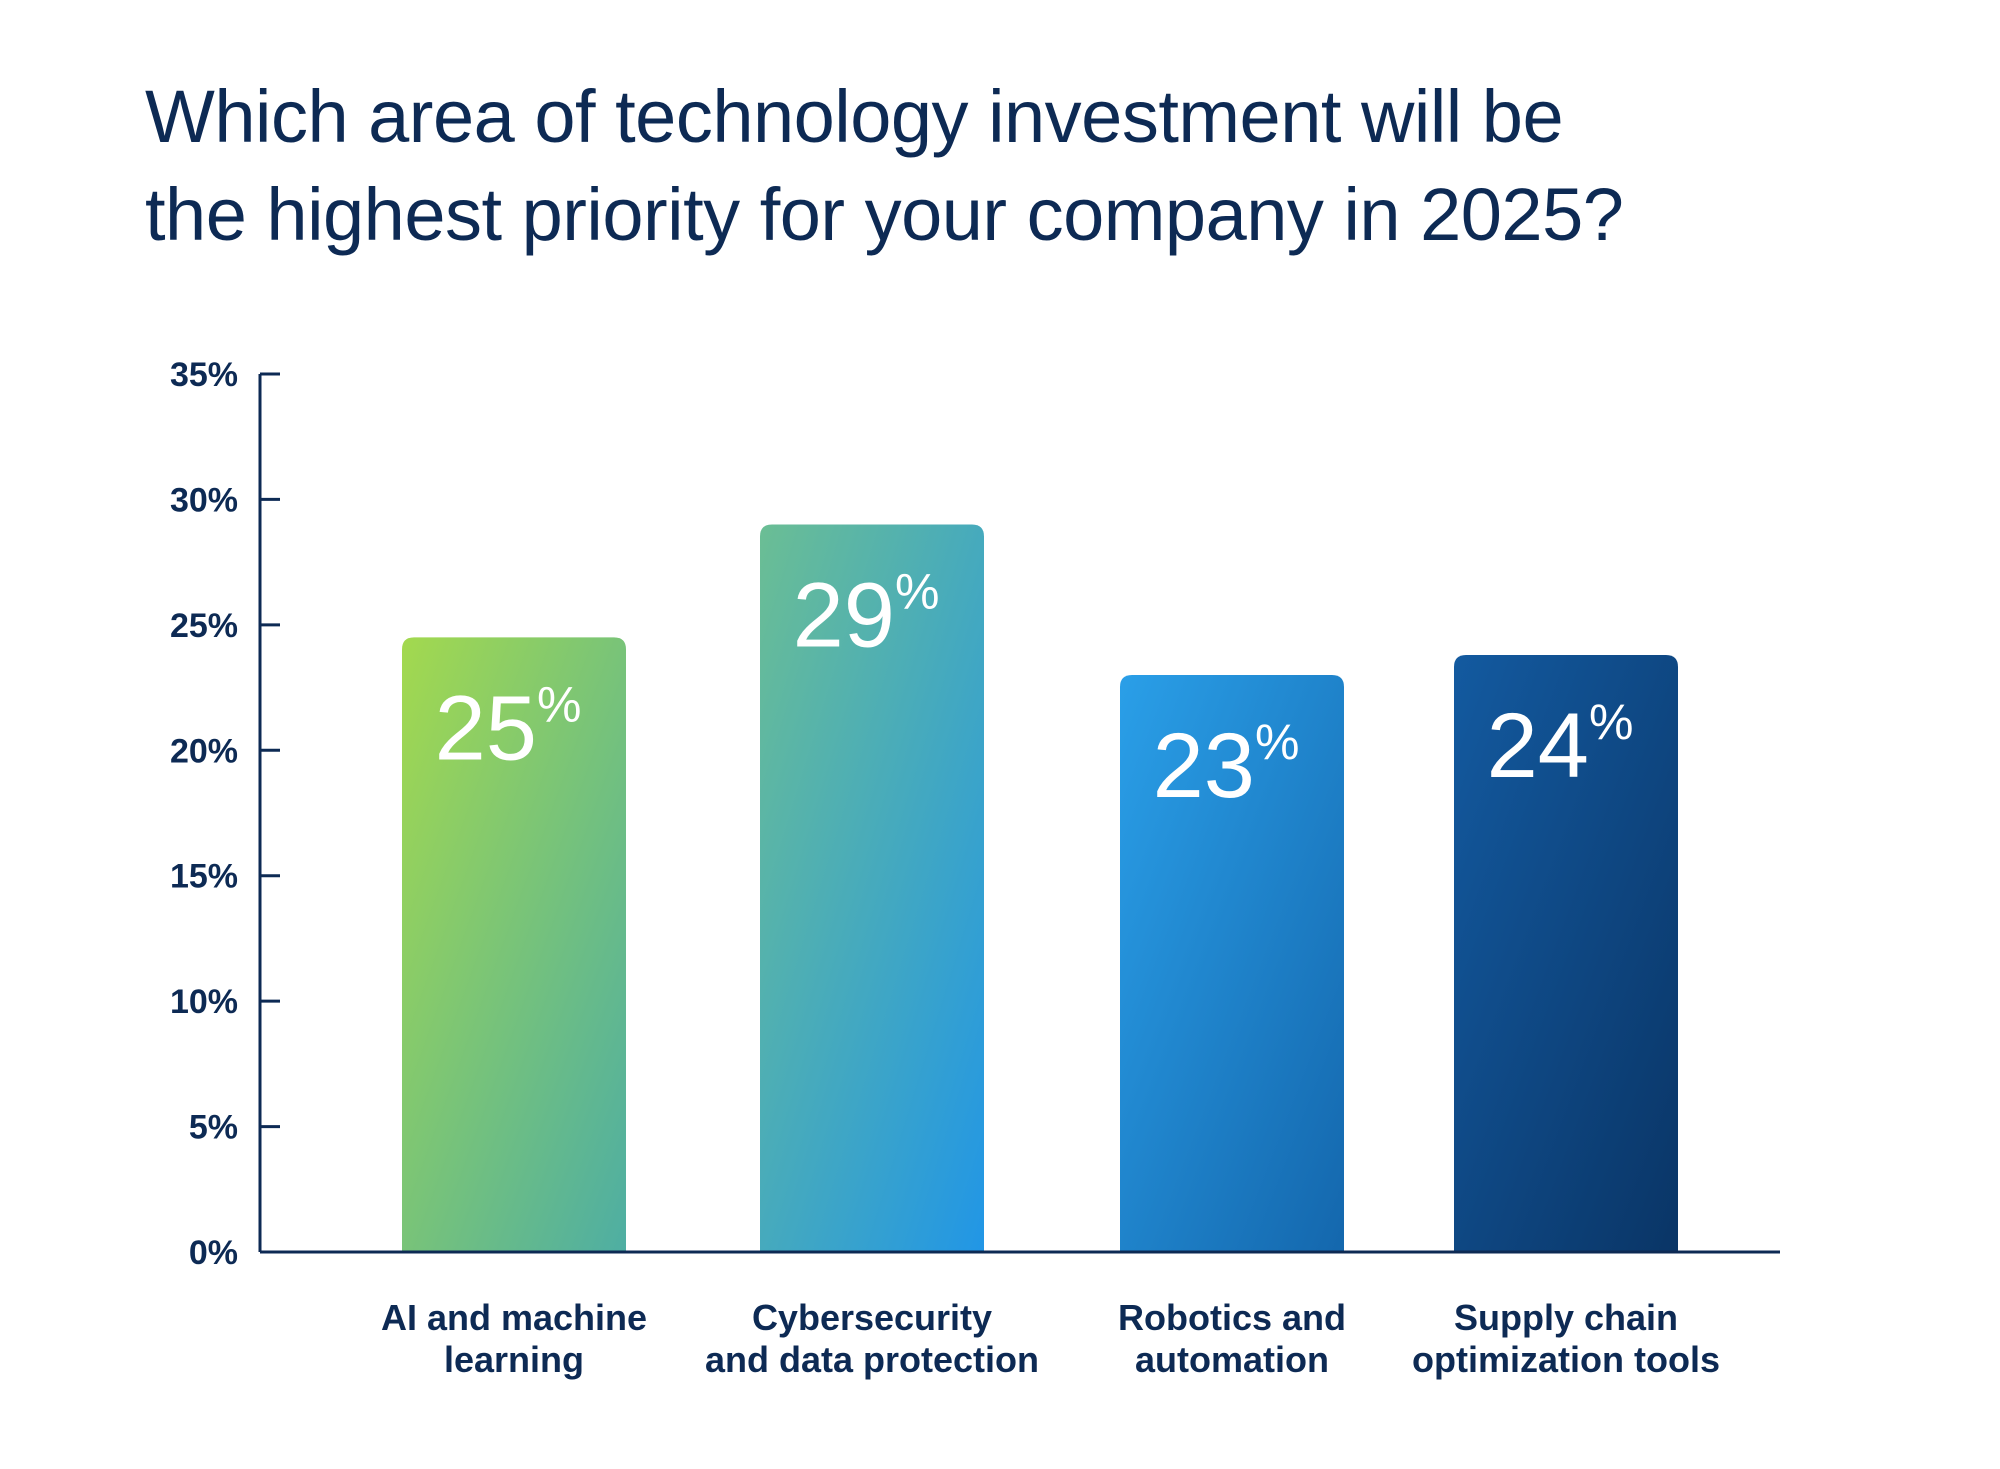 Image resolution: width=2000 pixels, height=1469 pixels. Describe the element at coordinates (204, 1002) in the screenshot. I see `y-tick-label: 10%` at that location.